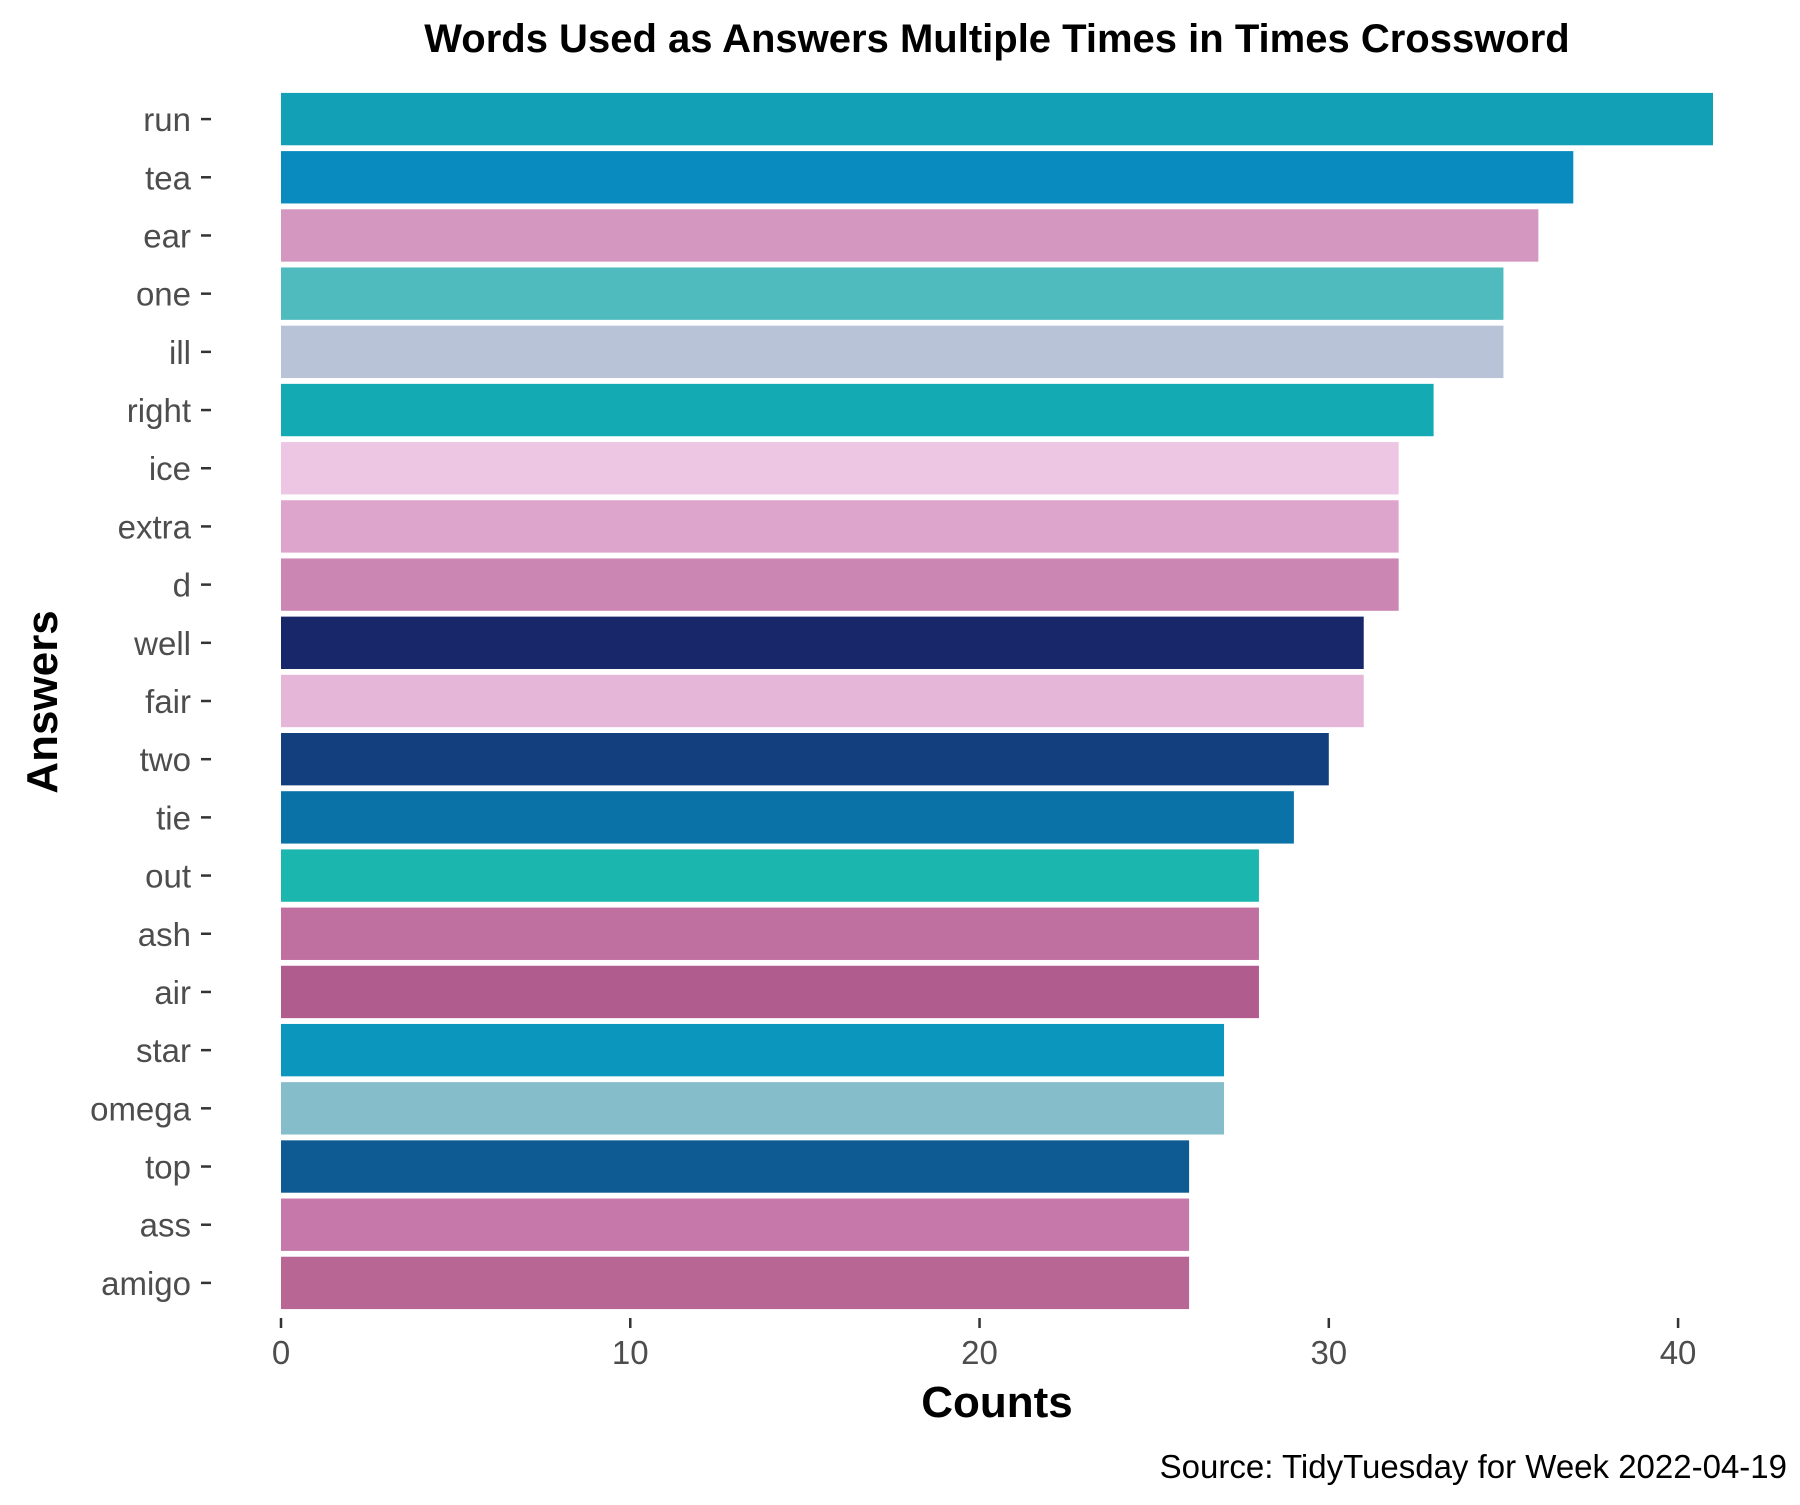  Describe the element at coordinates (168, 1167) in the screenshot. I see `y-tick-label-top: top` at that location.